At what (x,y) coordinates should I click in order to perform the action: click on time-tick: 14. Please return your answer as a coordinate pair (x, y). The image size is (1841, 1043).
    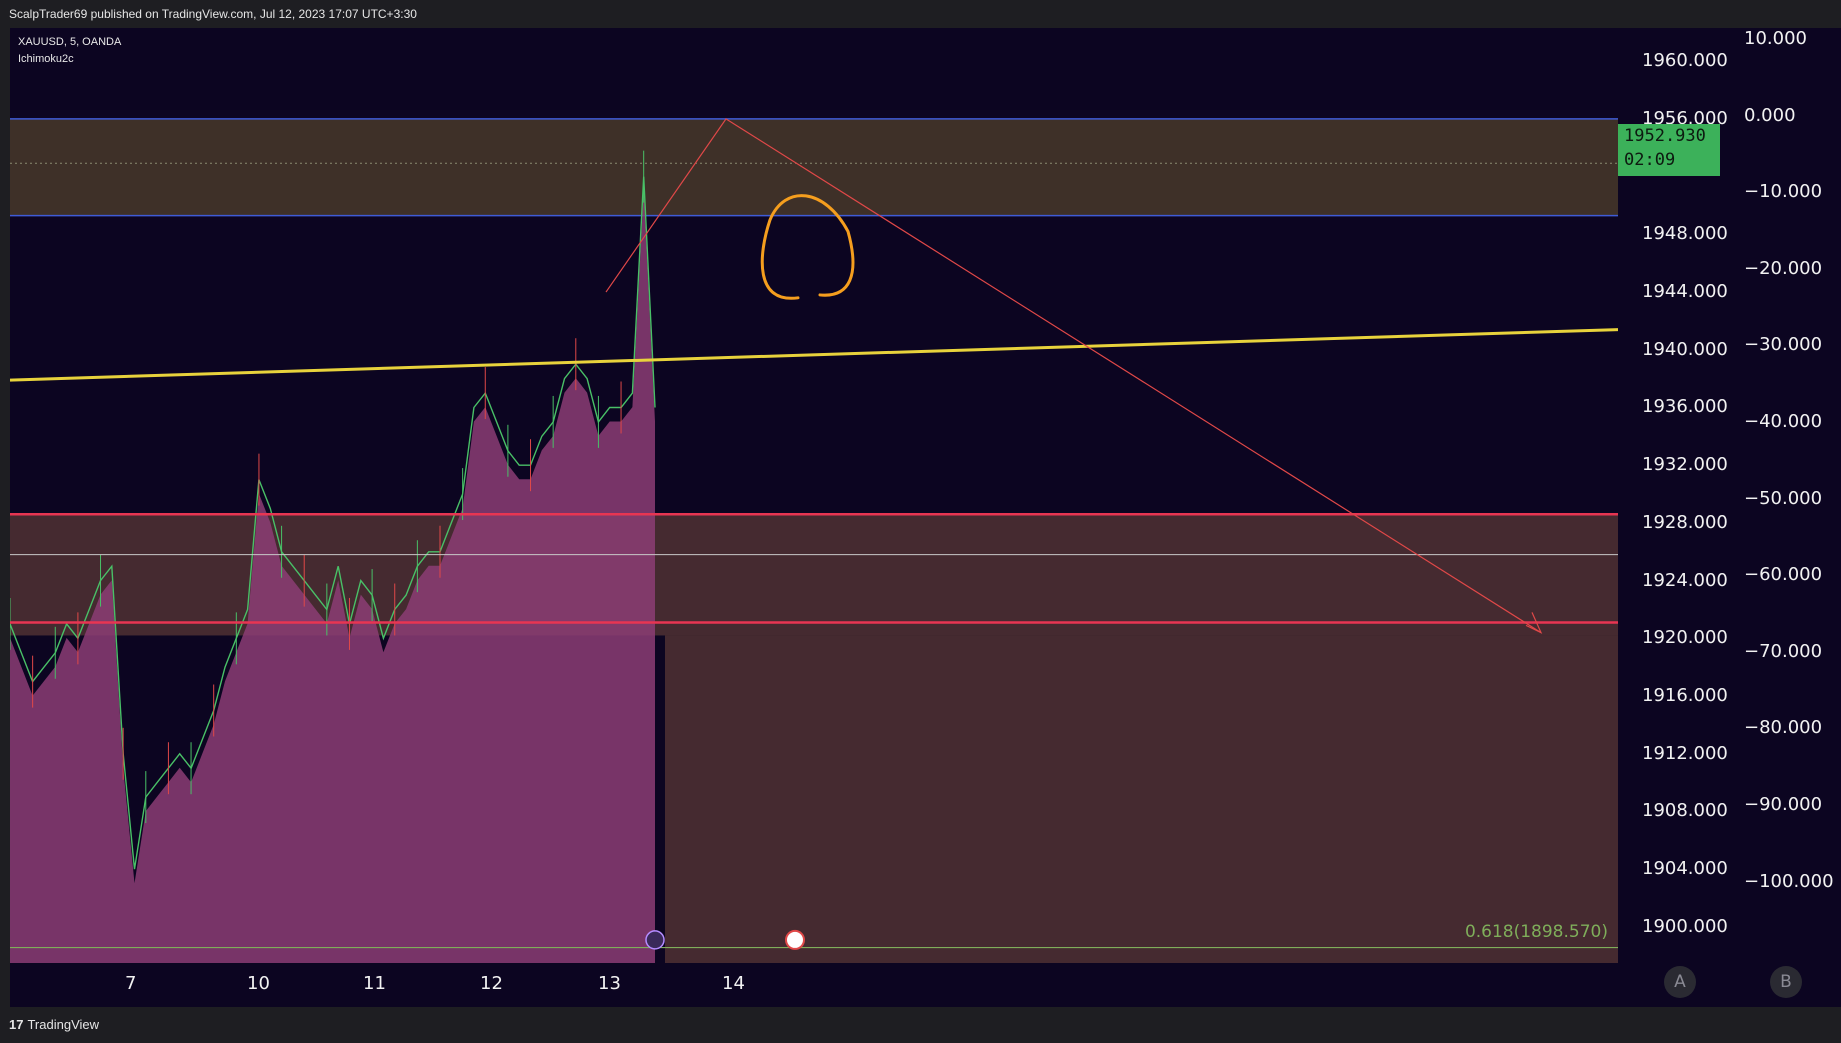
    Looking at the image, I should click on (733, 983).